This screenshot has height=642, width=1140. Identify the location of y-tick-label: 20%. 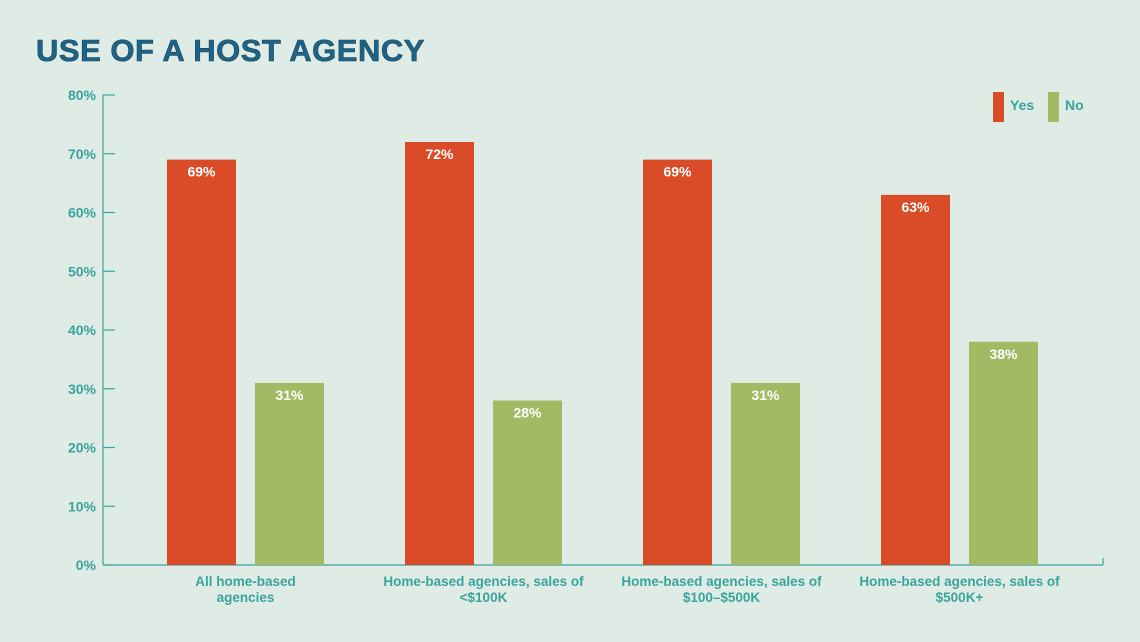
(82, 448).